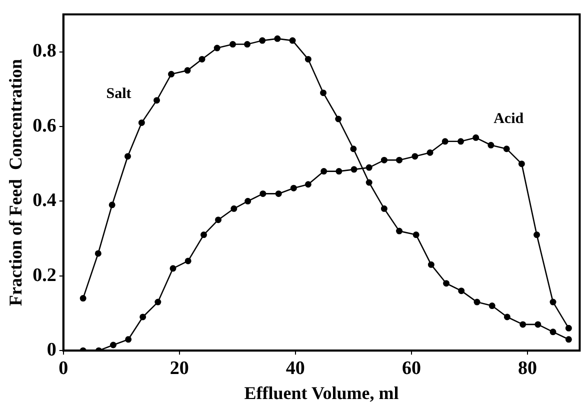 Image resolution: width=585 pixels, height=407 pixels. I want to click on x-tick-label: 60, so click(411, 368).